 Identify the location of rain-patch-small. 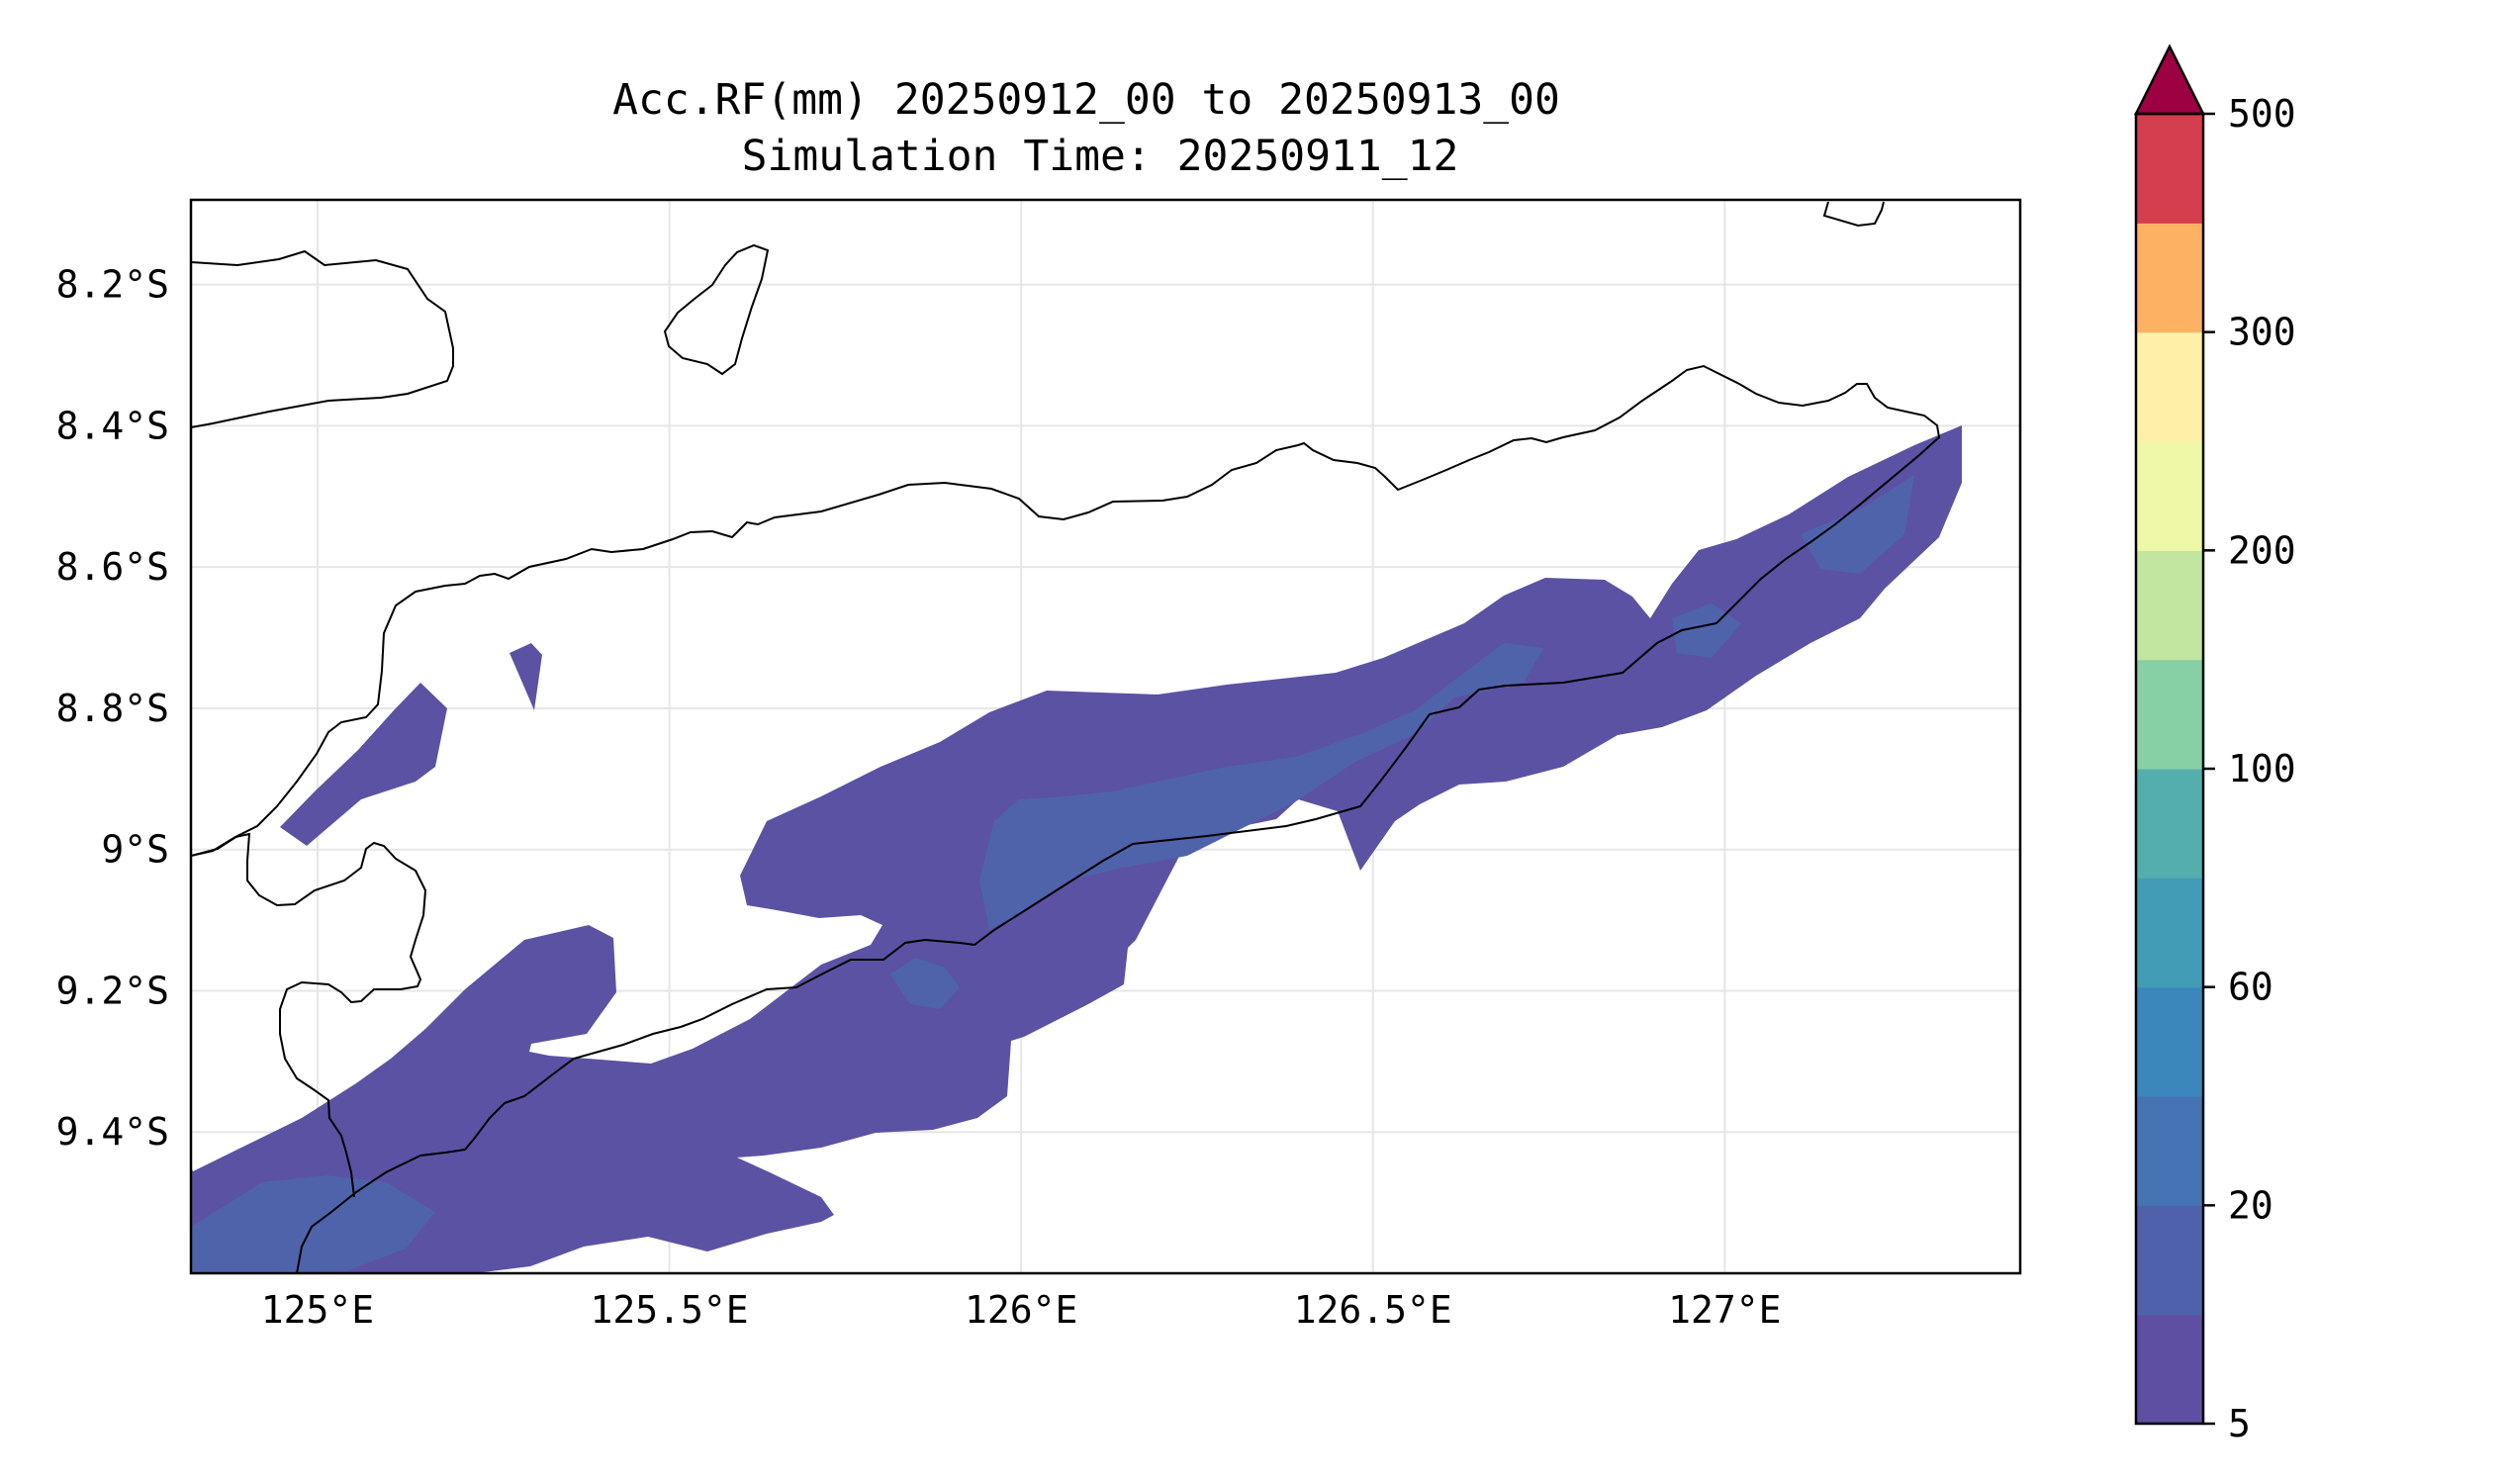
(526, 676).